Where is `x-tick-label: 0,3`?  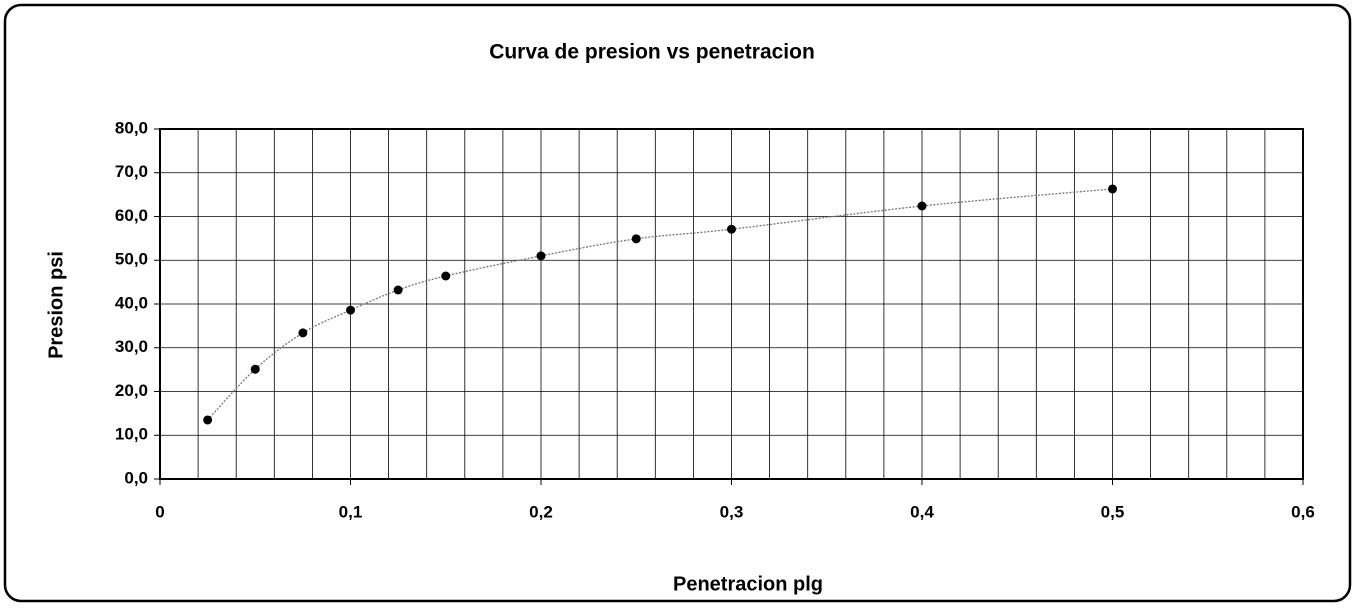
x-tick-label: 0,3 is located at coordinates (732, 511).